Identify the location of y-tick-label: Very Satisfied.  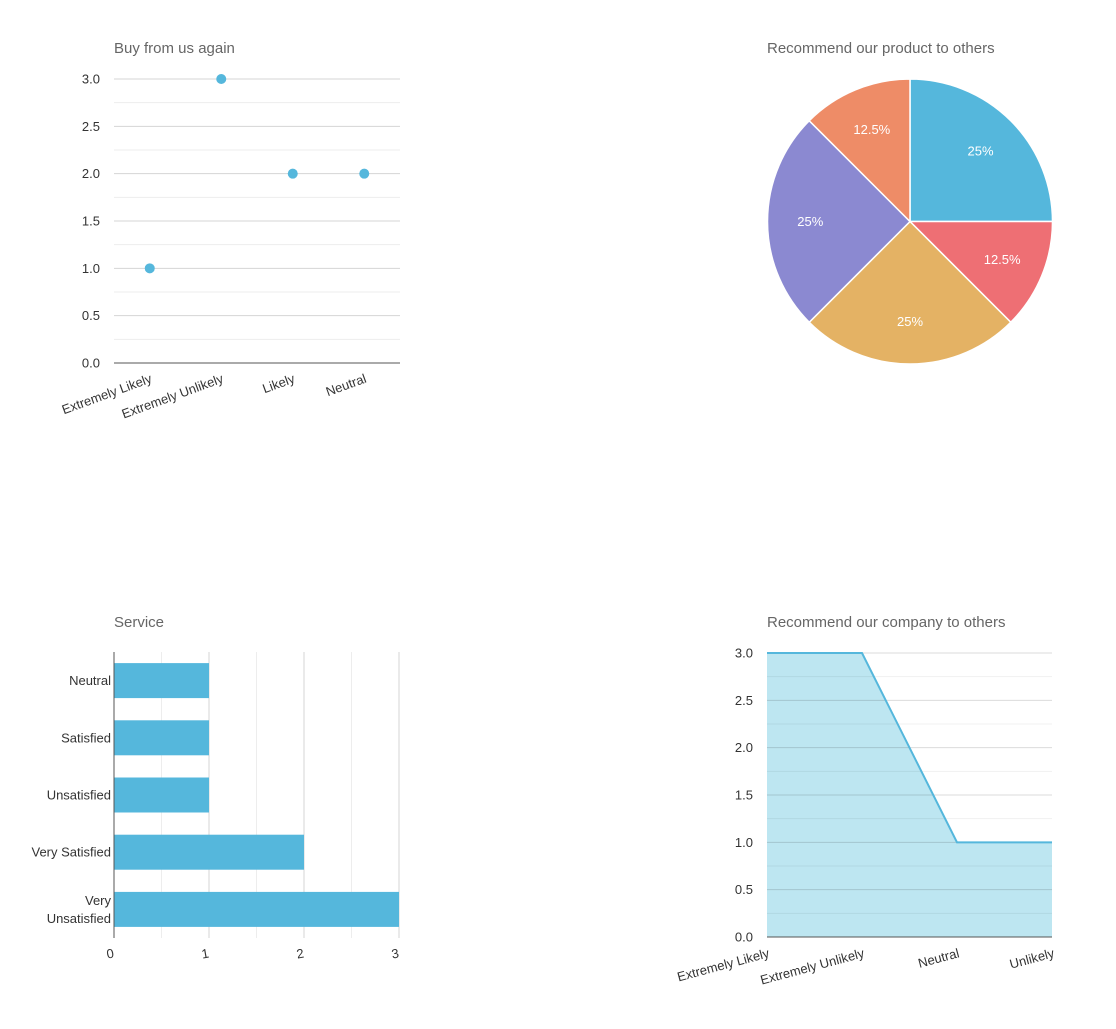
(72, 852).